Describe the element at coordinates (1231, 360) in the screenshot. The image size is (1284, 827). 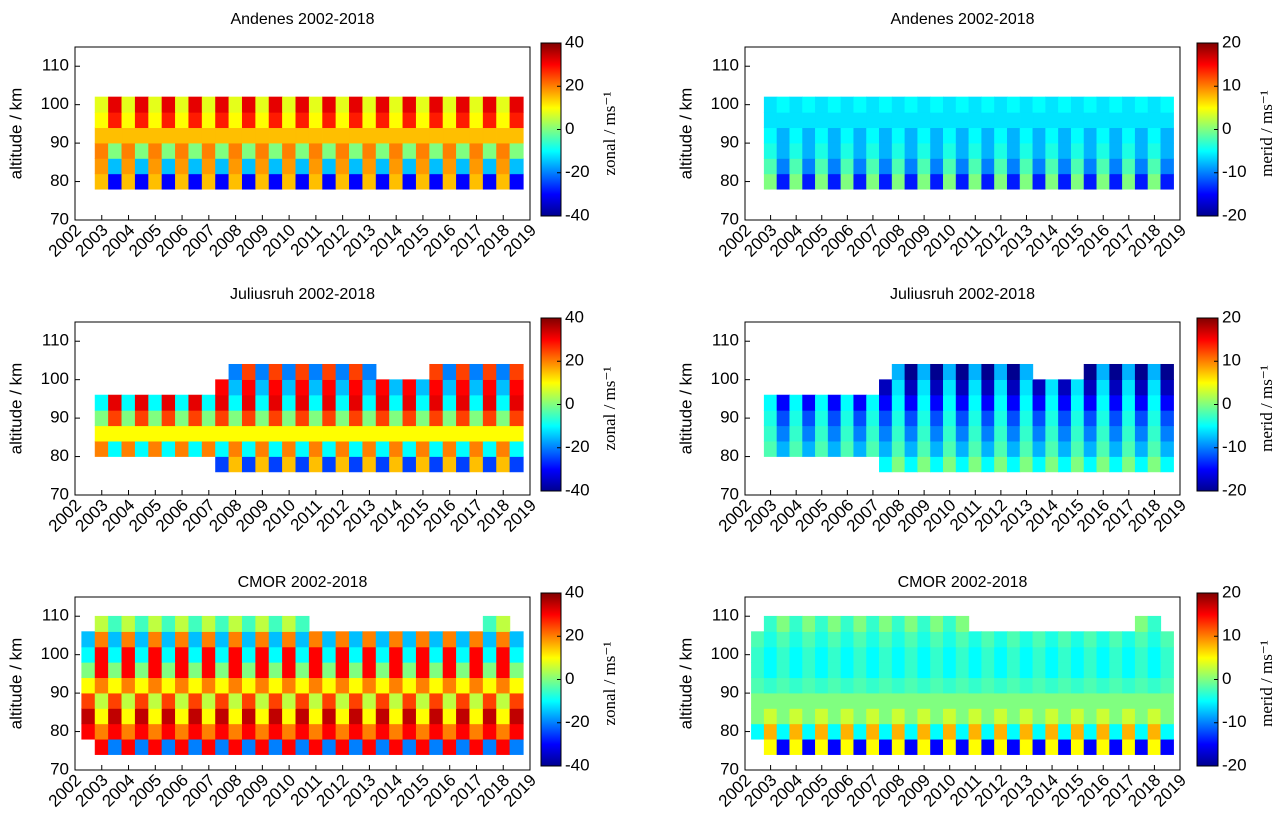
I see `colorbar-tick-label: 10` at that location.